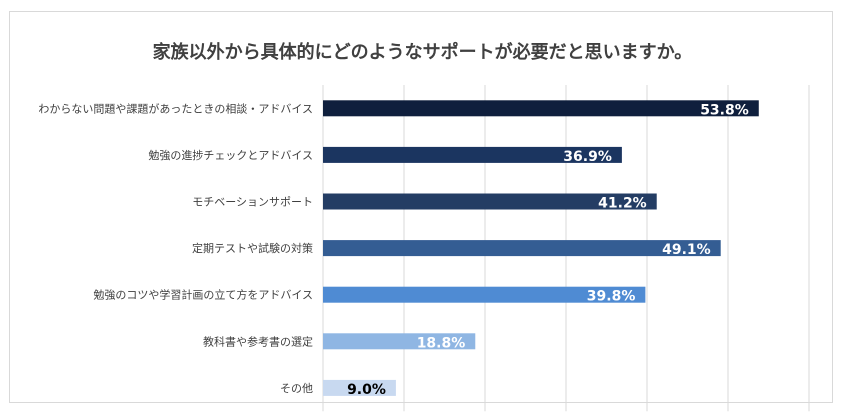  Describe the element at coordinates (622, 204) in the screenshot. I see `value-label: 41.2%` at that location.